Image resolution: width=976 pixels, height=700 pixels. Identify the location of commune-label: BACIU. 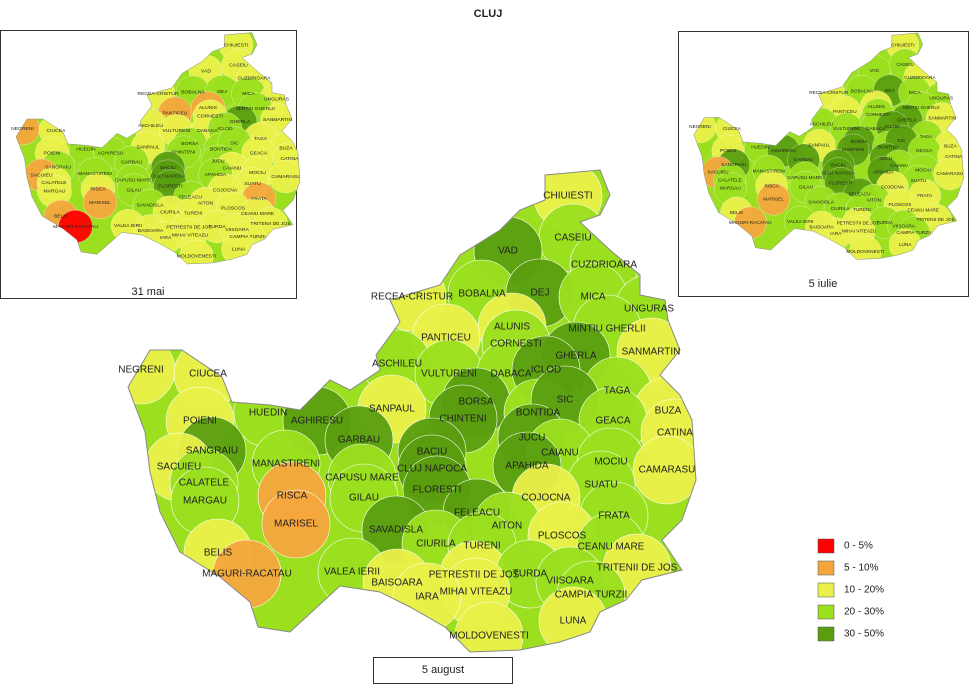
(432, 452).